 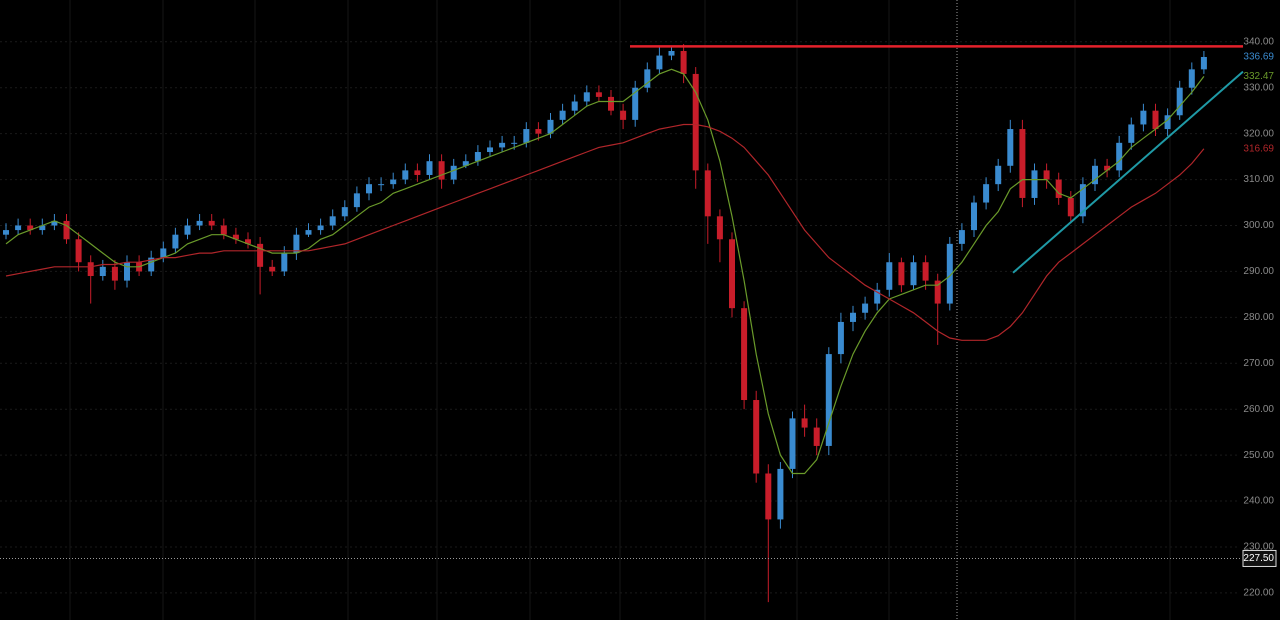 What do you see at coordinates (1258, 1) in the screenshot?
I see `y-tick-label: 350.00` at bounding box center [1258, 1].